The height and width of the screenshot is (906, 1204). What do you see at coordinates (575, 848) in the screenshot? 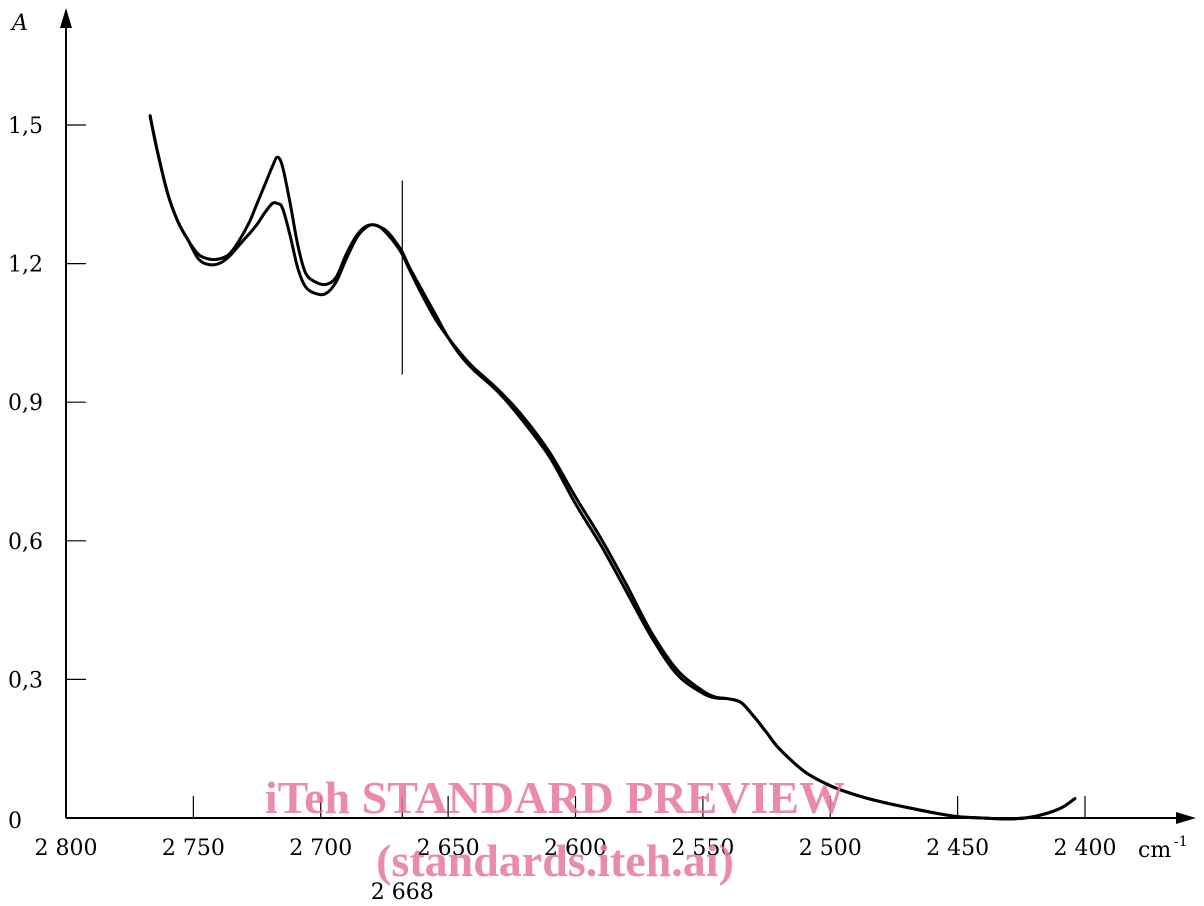
I see `x-tick-label: 2 600` at bounding box center [575, 848].